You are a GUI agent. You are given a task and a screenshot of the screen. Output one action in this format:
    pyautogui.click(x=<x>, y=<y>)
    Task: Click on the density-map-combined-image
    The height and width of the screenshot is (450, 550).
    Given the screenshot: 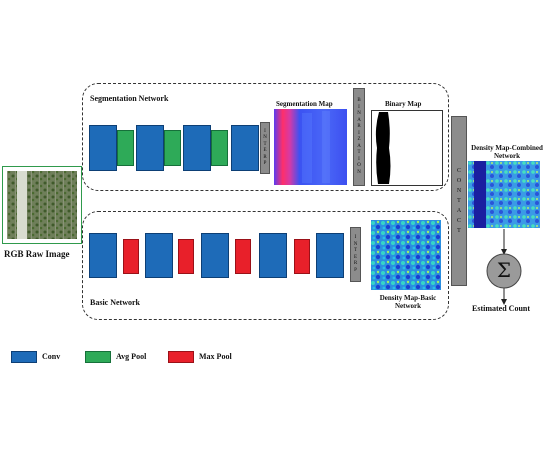 What is the action you would take?
    pyautogui.click(x=504, y=194)
    